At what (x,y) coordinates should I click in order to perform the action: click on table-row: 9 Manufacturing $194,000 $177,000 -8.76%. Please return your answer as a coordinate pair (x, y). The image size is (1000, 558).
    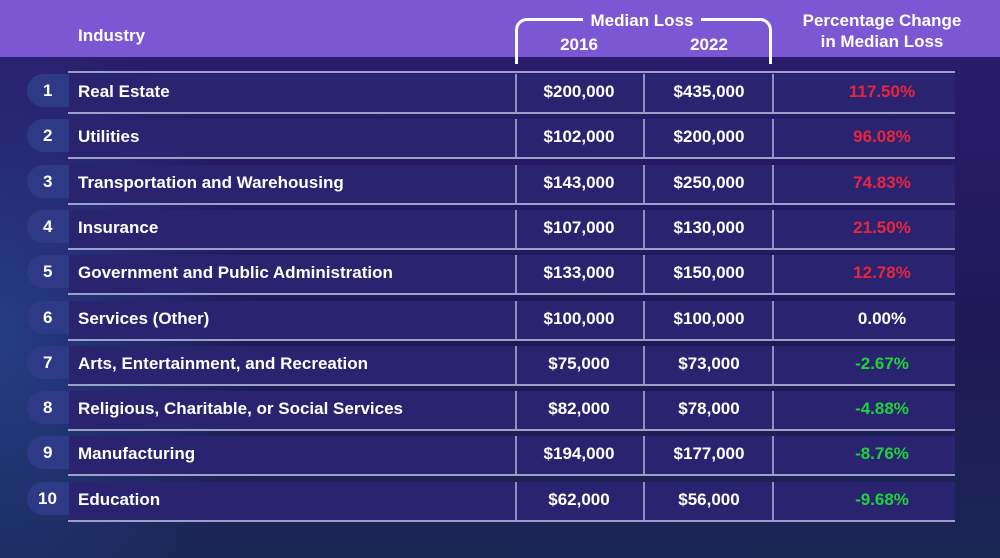
    Looking at the image, I should click on (500, 454).